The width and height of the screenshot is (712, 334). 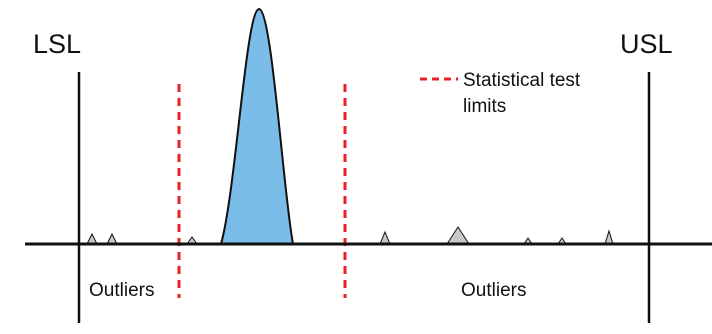 What do you see at coordinates (121, 290) in the screenshot?
I see `outliers-left-label: Outliers` at bounding box center [121, 290].